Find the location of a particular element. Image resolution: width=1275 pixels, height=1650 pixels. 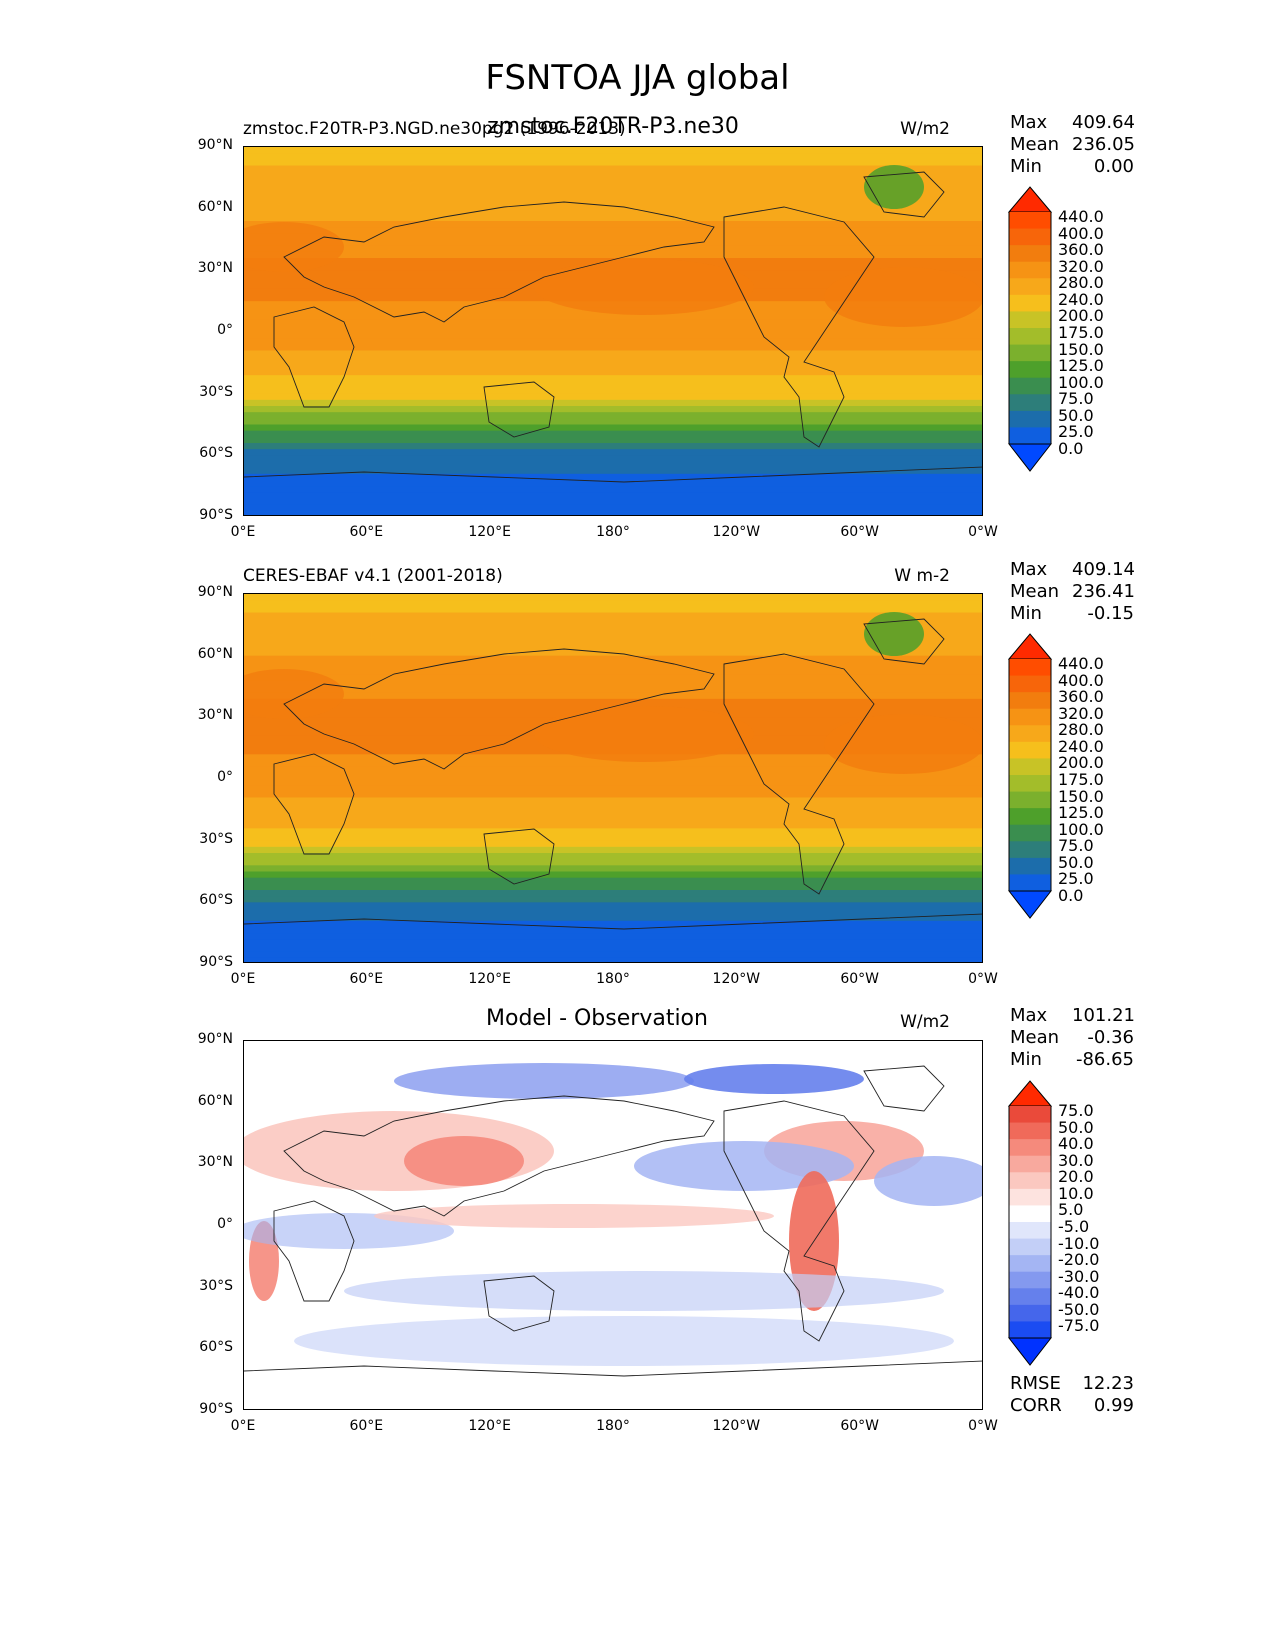

colorbar-tick-label: 20.0 is located at coordinates (1076, 1177).